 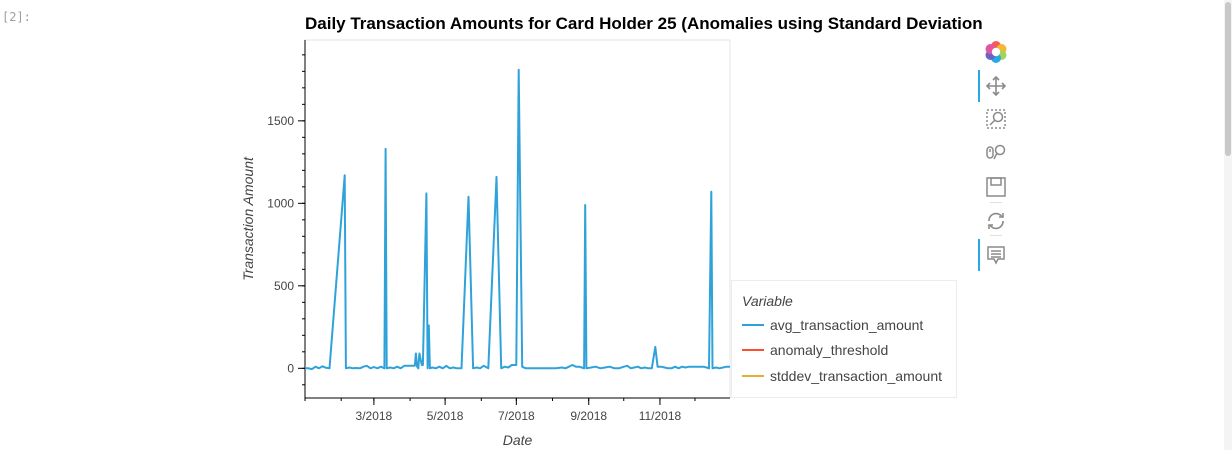 What do you see at coordinates (1228, 79) in the screenshot?
I see `scrollbar-thumb` at bounding box center [1228, 79].